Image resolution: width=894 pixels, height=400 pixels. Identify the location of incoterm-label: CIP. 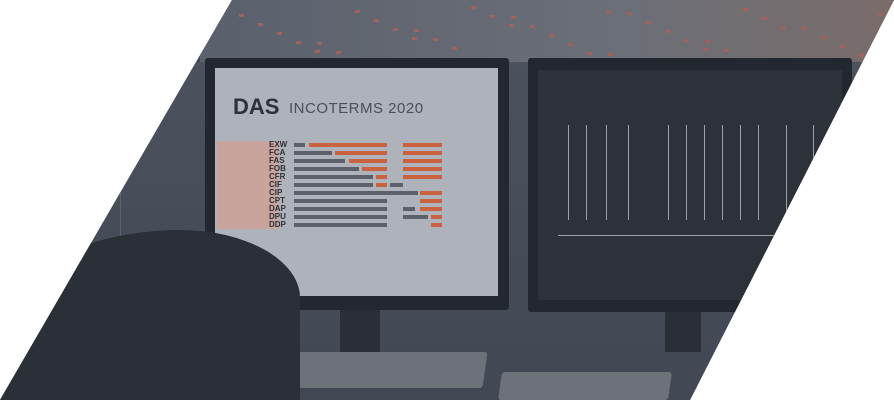
(276, 192).